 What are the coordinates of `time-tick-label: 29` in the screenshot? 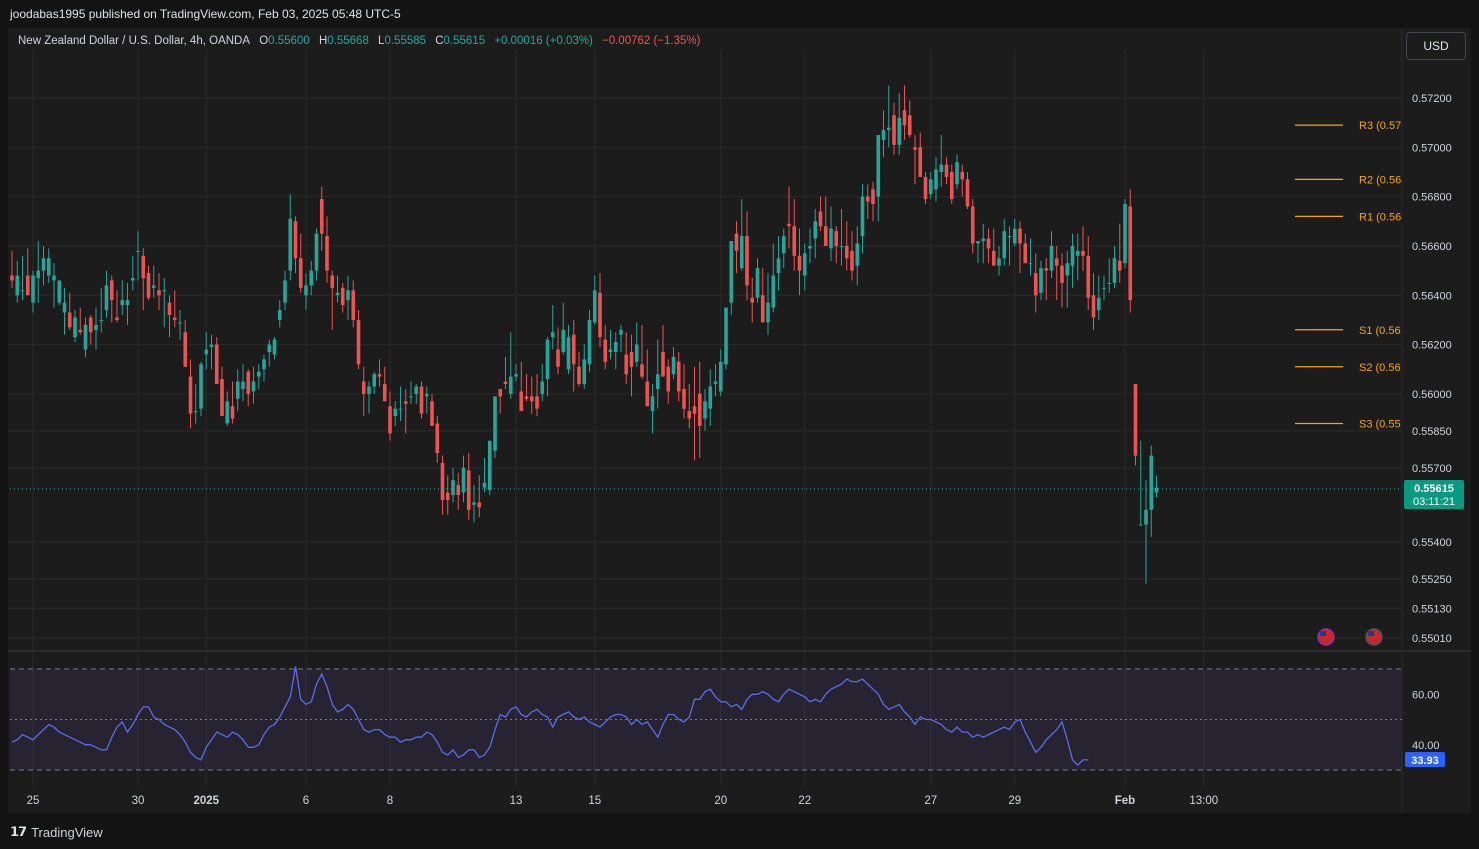 It's located at (1014, 801).